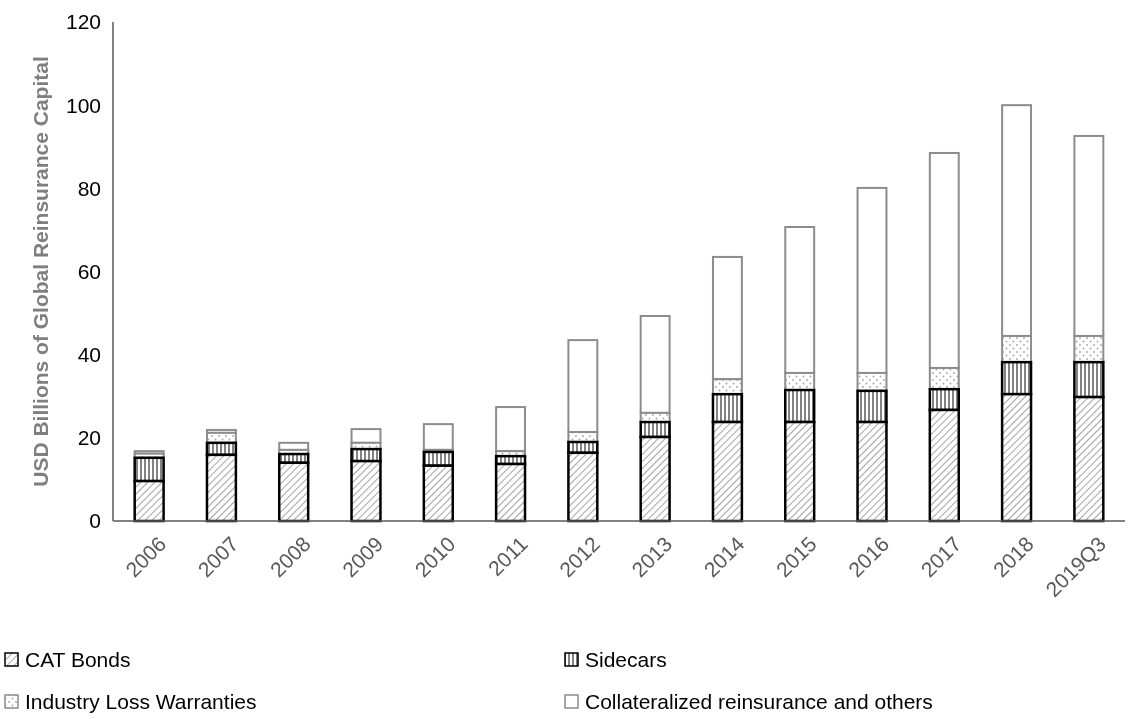 The image size is (1134, 719). What do you see at coordinates (78, 660) in the screenshot?
I see `legend-label: CAT Bonds` at bounding box center [78, 660].